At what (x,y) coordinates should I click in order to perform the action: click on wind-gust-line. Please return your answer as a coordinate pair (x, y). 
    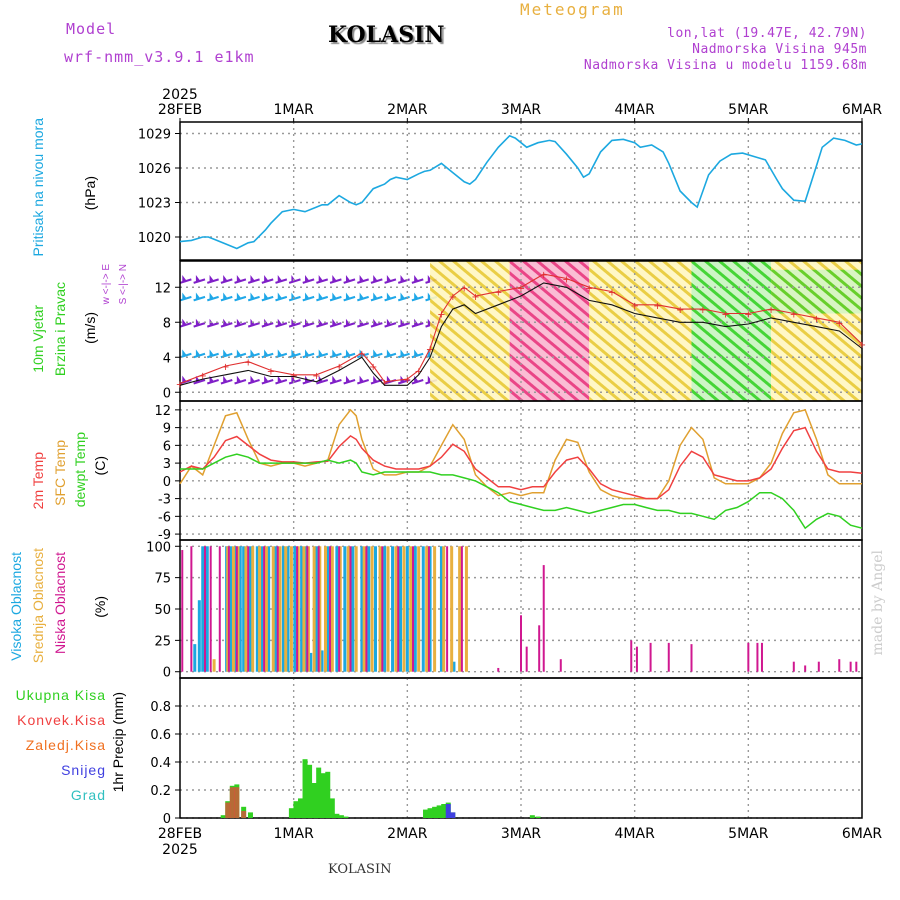
    Looking at the image, I should click on (521, 329).